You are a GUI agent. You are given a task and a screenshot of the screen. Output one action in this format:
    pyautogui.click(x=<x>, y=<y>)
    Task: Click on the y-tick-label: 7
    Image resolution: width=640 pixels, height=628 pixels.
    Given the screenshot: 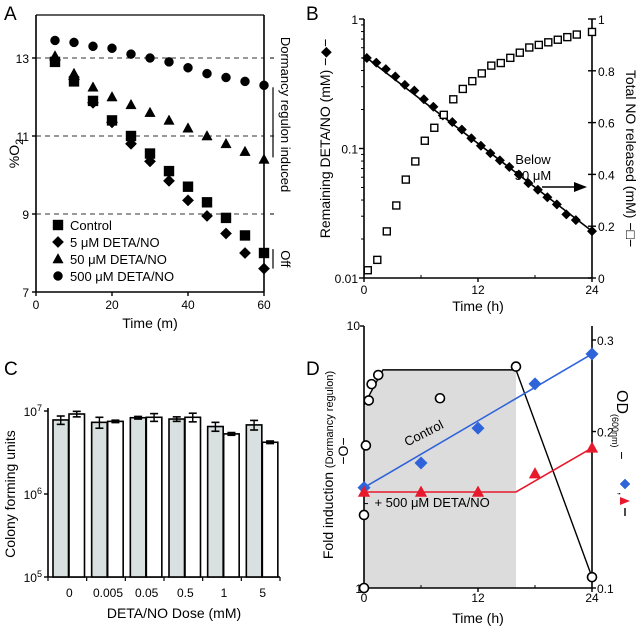 What is the action you would take?
    pyautogui.click(x=25, y=293)
    